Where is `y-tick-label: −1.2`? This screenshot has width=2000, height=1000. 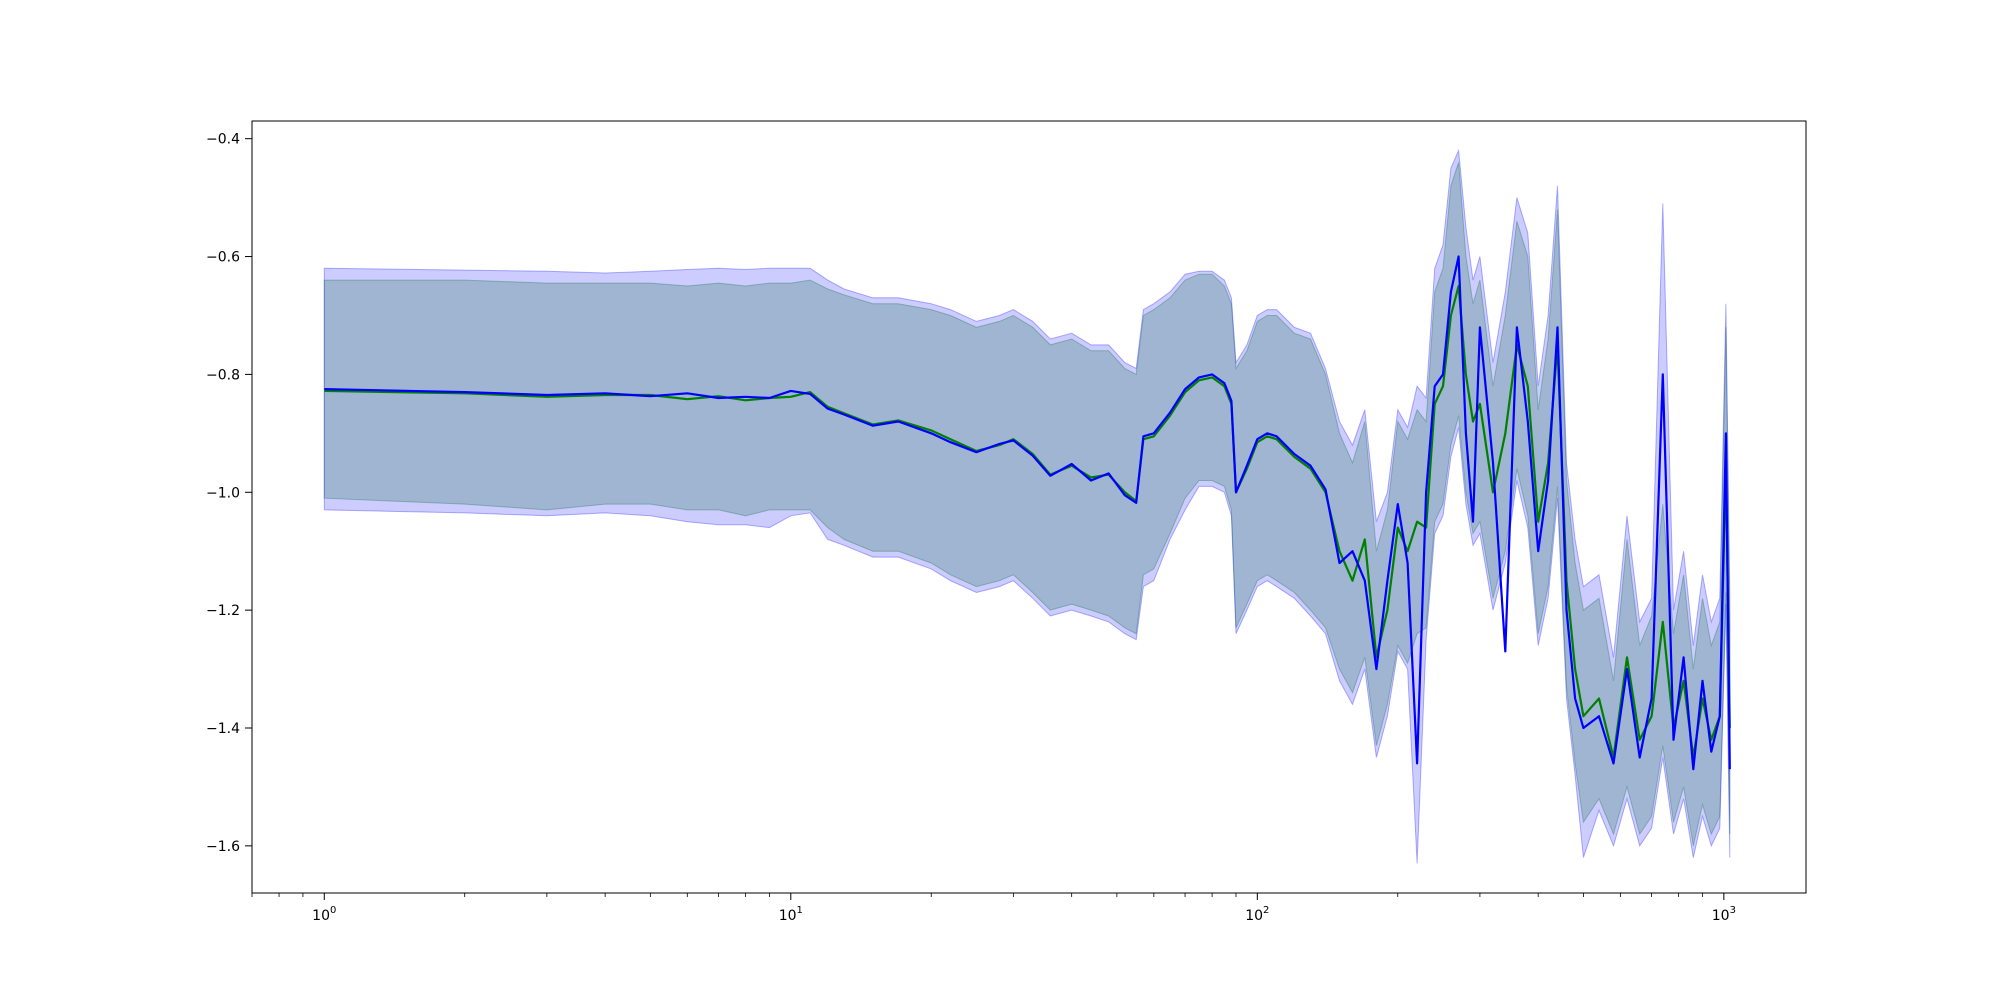
y-tick-label: −1.2 is located at coordinates (223, 611).